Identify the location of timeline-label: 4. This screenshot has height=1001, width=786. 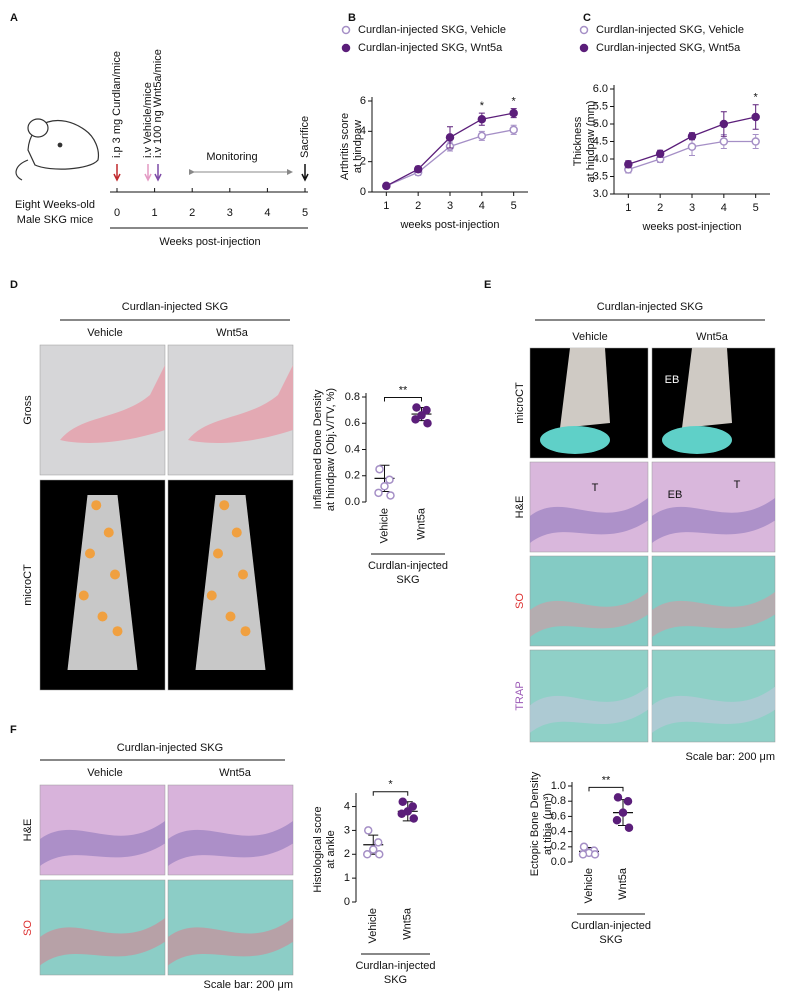
(267, 213).